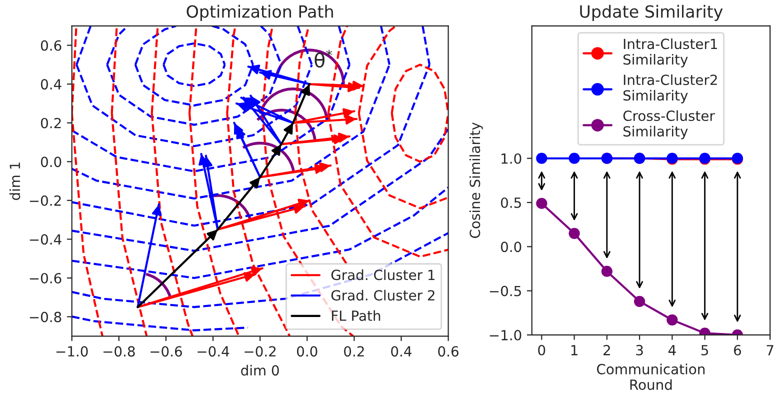 This screenshot has width=781, height=405. I want to click on y-tick-label: 0.4, so click(51, 84).